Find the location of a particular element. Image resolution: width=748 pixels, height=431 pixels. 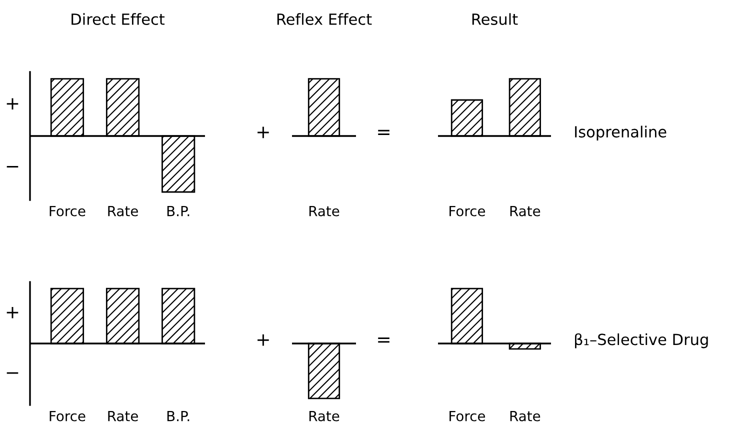

text: Isoprenaline is located at coordinates (620, 133).